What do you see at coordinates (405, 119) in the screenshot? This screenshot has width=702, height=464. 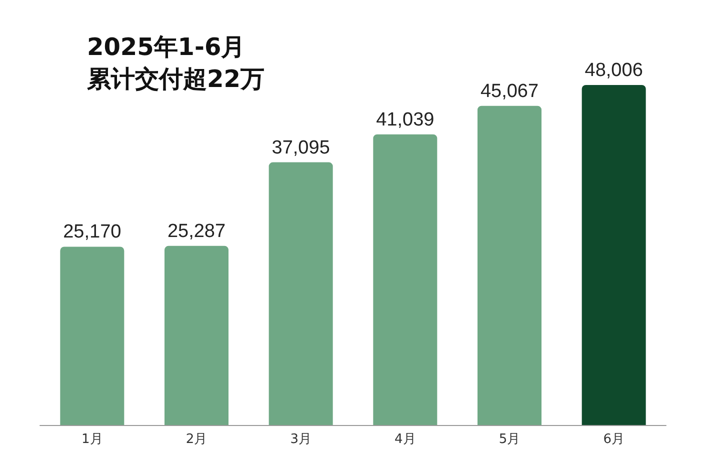 I see `data-label: 41,039` at bounding box center [405, 119].